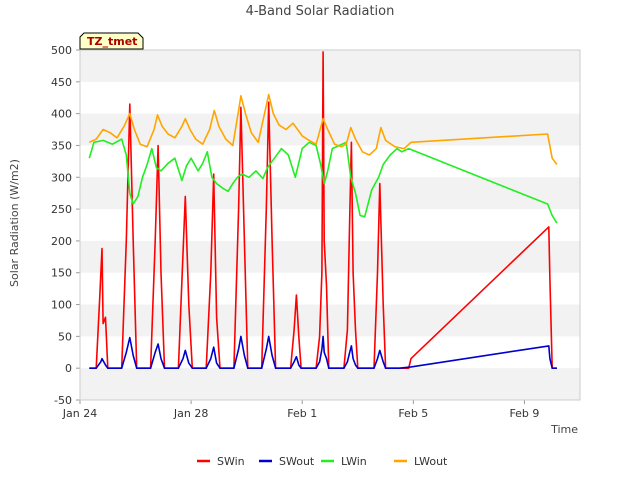 This screenshot has width=640, height=480. I want to click on y-tick-label: 450, so click(61, 82).